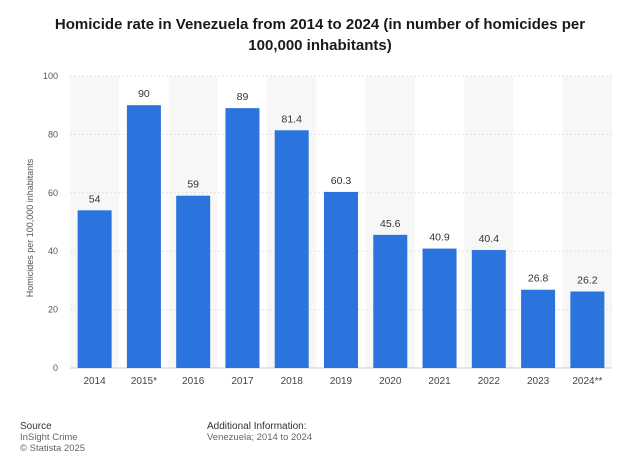 This screenshot has width=640, height=476. I want to click on x-tick-label: 2019, so click(341, 381).